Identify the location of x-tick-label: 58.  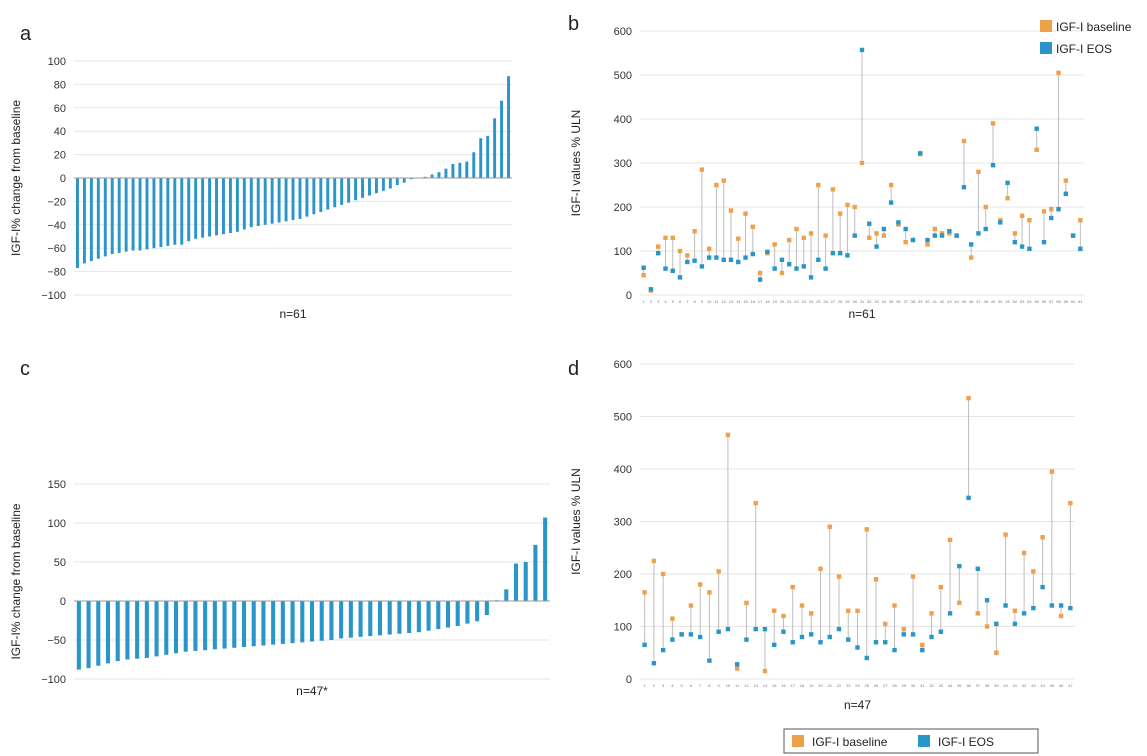
(1058, 301).